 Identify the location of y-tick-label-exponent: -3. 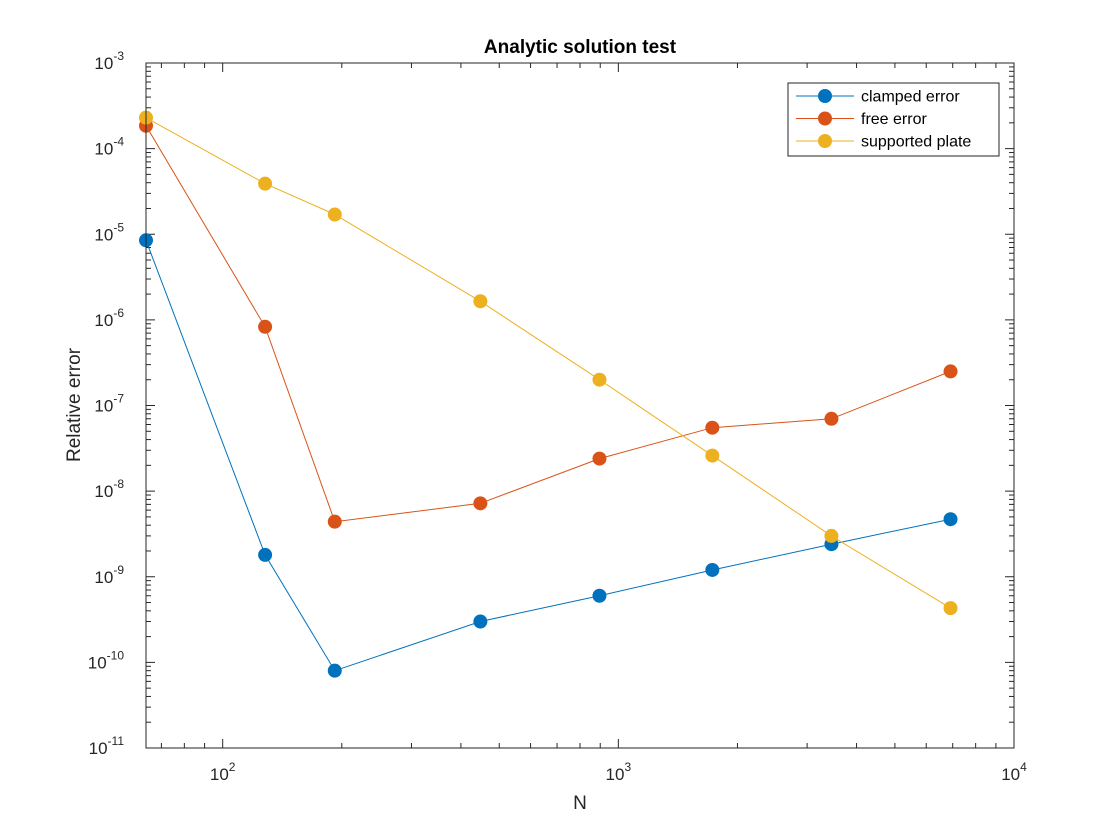
(118, 56).